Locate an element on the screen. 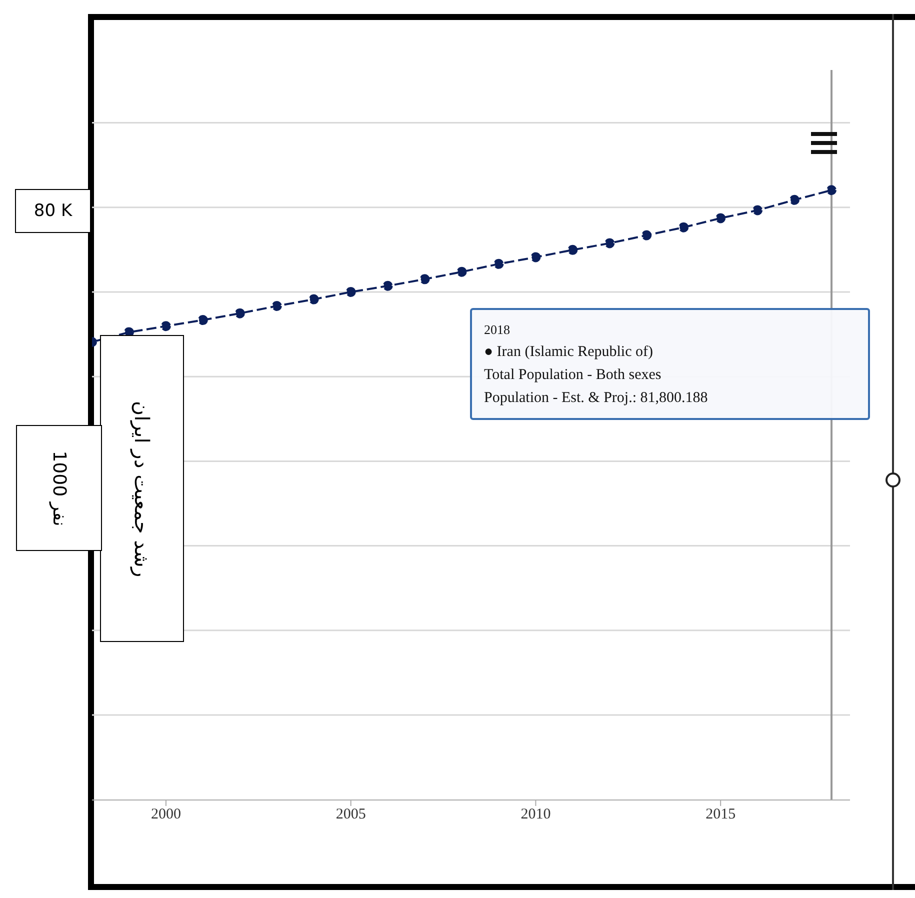 The height and width of the screenshot is (898, 915). annotation: 2018 is located at coordinates (497, 330).